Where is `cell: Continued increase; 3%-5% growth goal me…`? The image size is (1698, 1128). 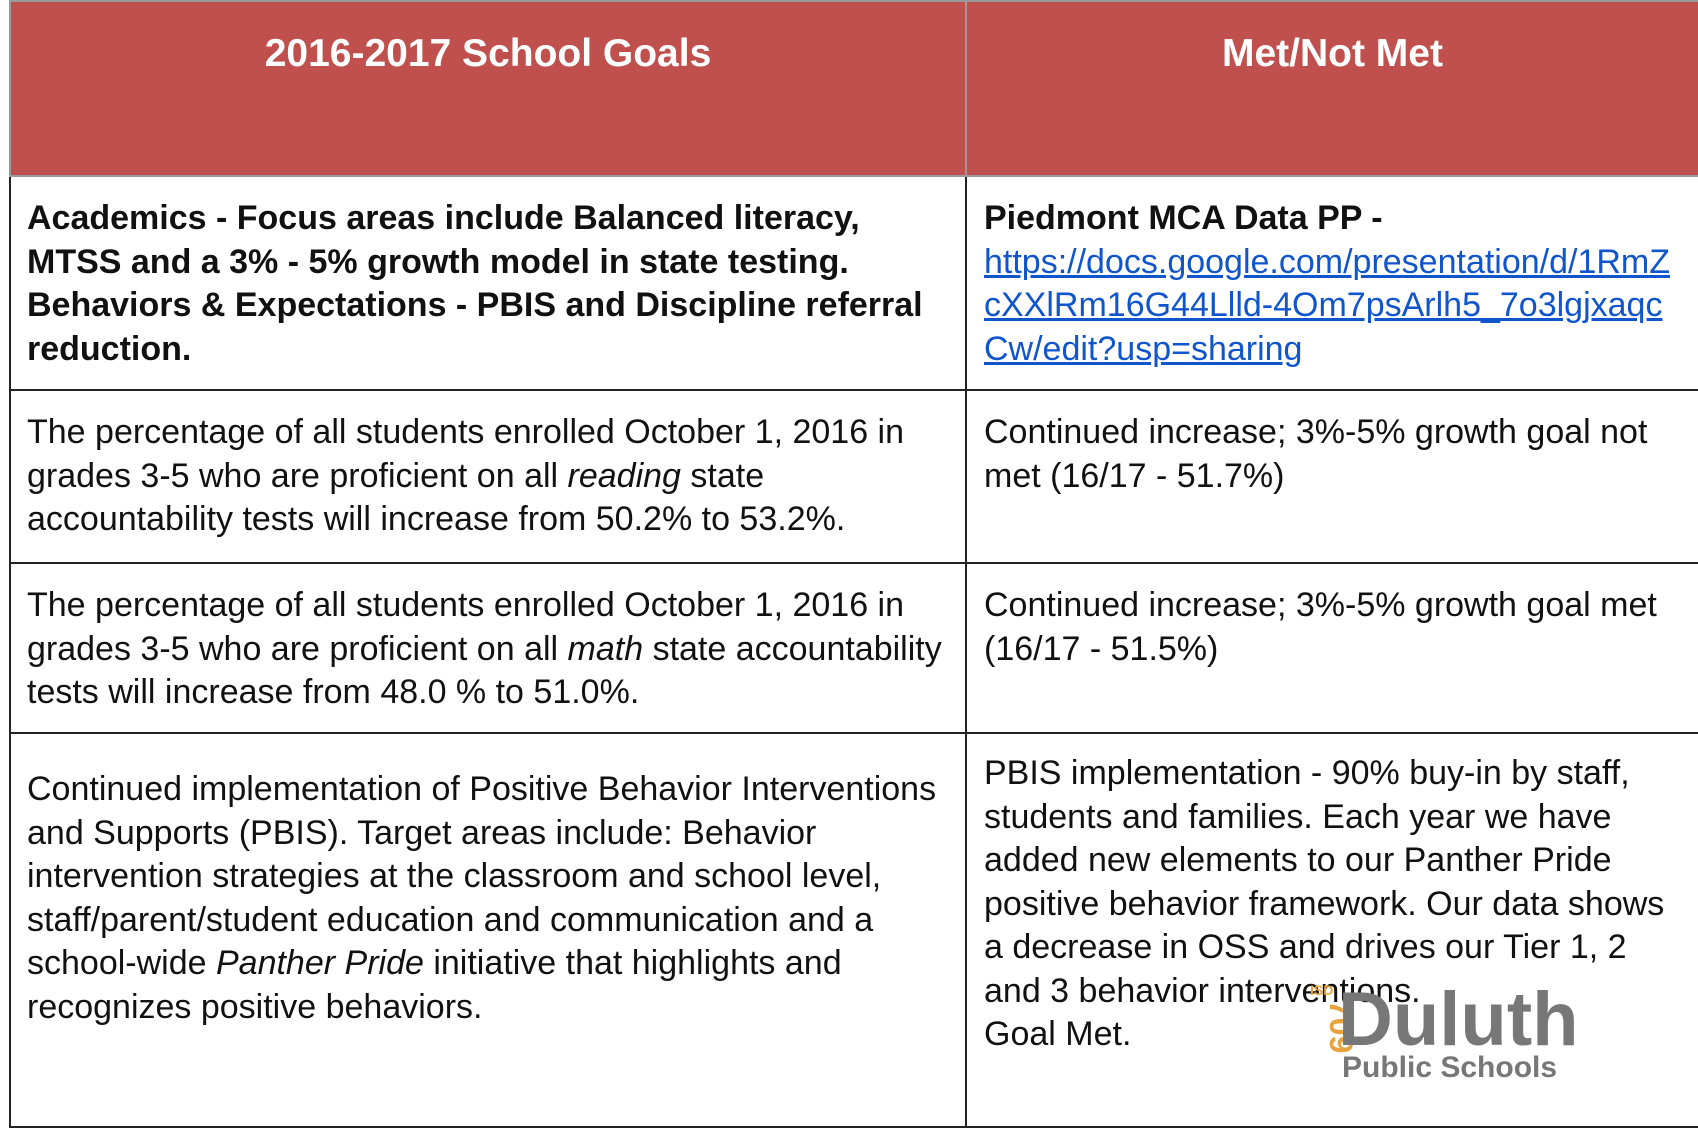 cell: Continued increase; 3%-5% growth goal me… is located at coordinates (1331, 648).